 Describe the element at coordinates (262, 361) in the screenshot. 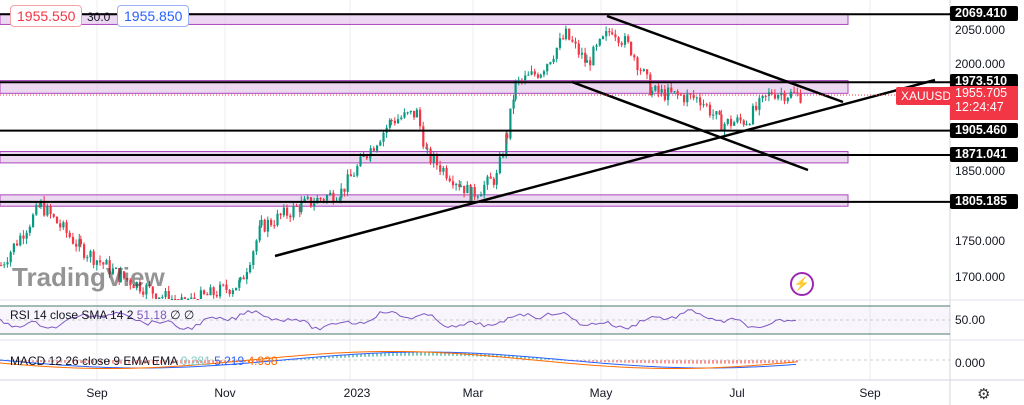

I see `signal-value: 4.938` at that location.